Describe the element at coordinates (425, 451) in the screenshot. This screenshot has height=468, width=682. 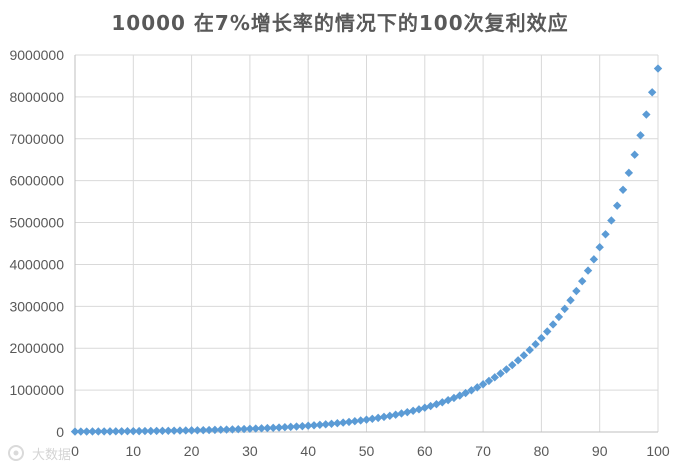
I see `x-tick-label: 60` at that location.